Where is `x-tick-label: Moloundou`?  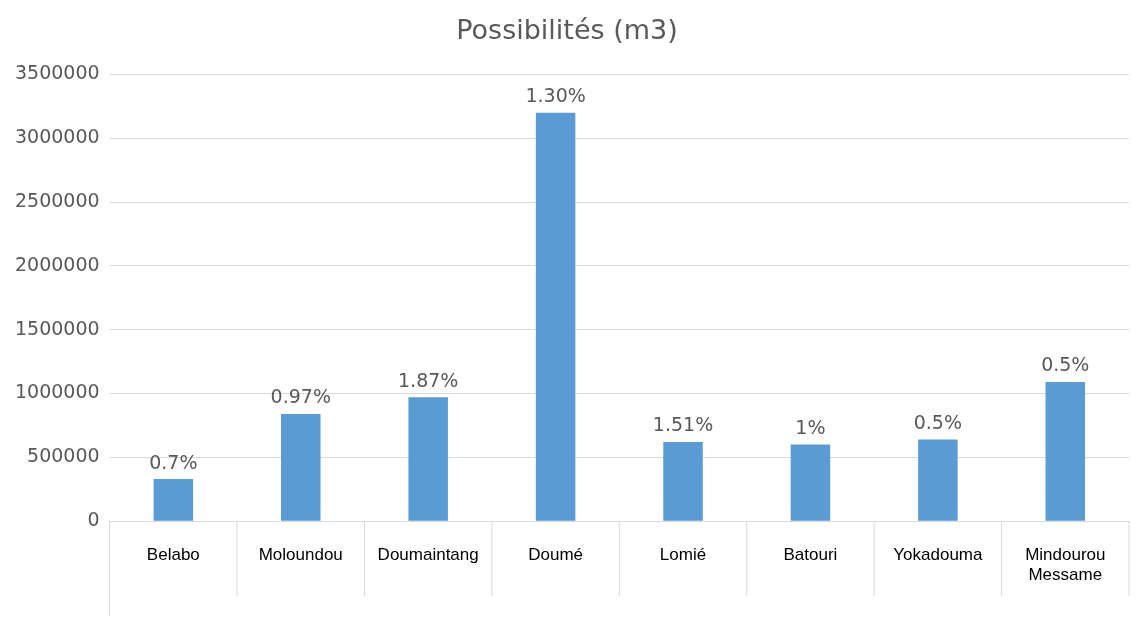 x-tick-label: Moloundou is located at coordinates (300, 555).